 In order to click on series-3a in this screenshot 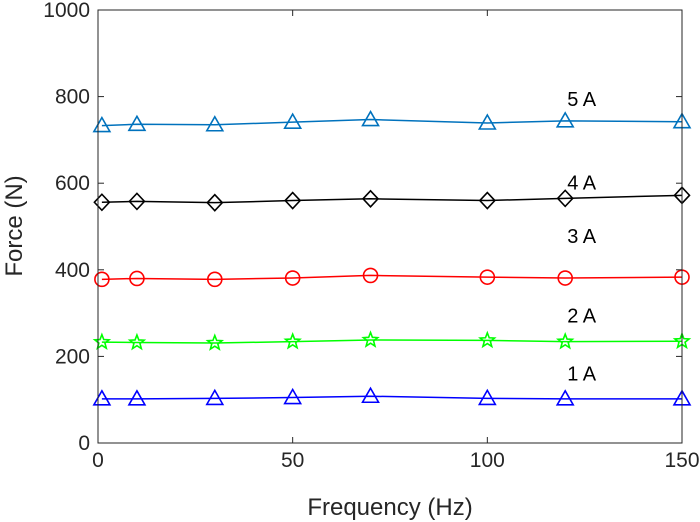, I will do `click(392, 277)`.